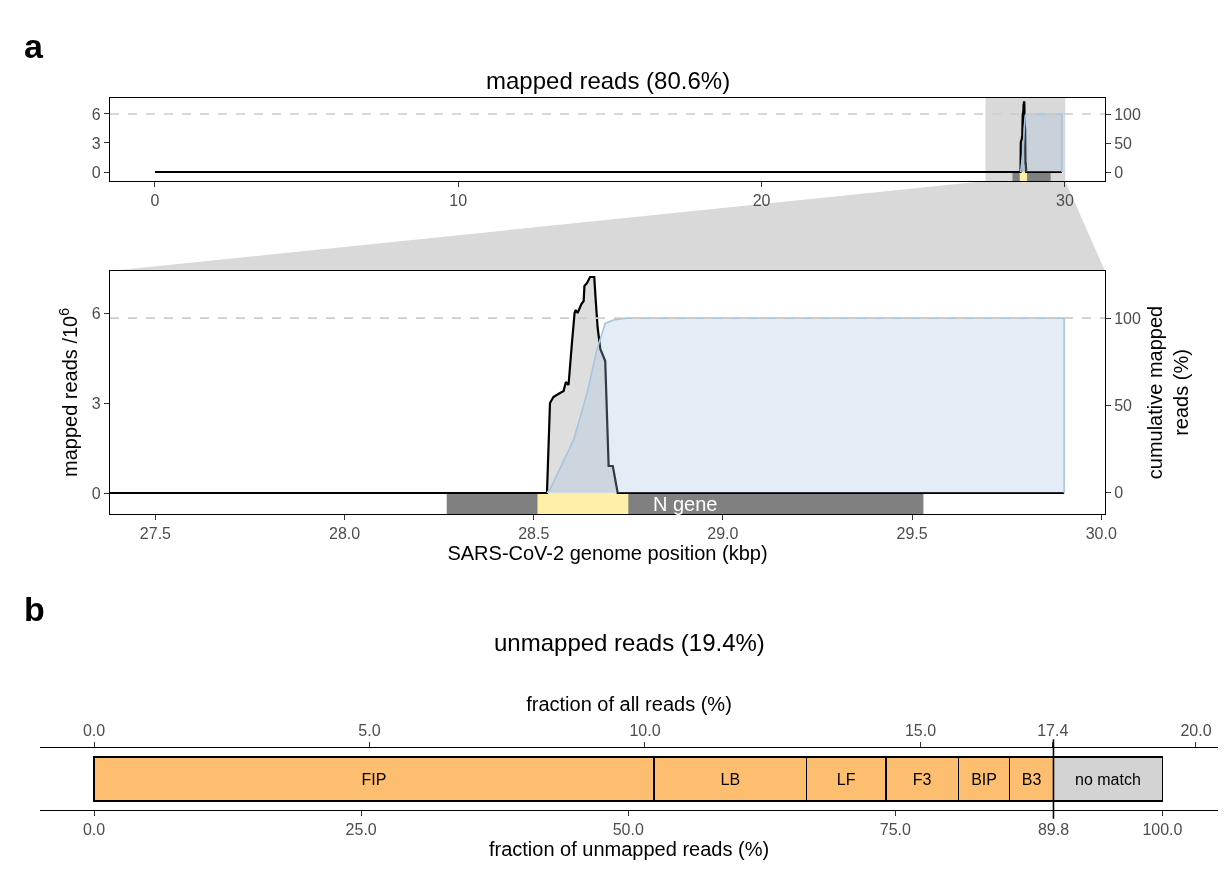 This screenshot has width=1225, height=869. I want to click on series-label: F3, so click(922, 779).